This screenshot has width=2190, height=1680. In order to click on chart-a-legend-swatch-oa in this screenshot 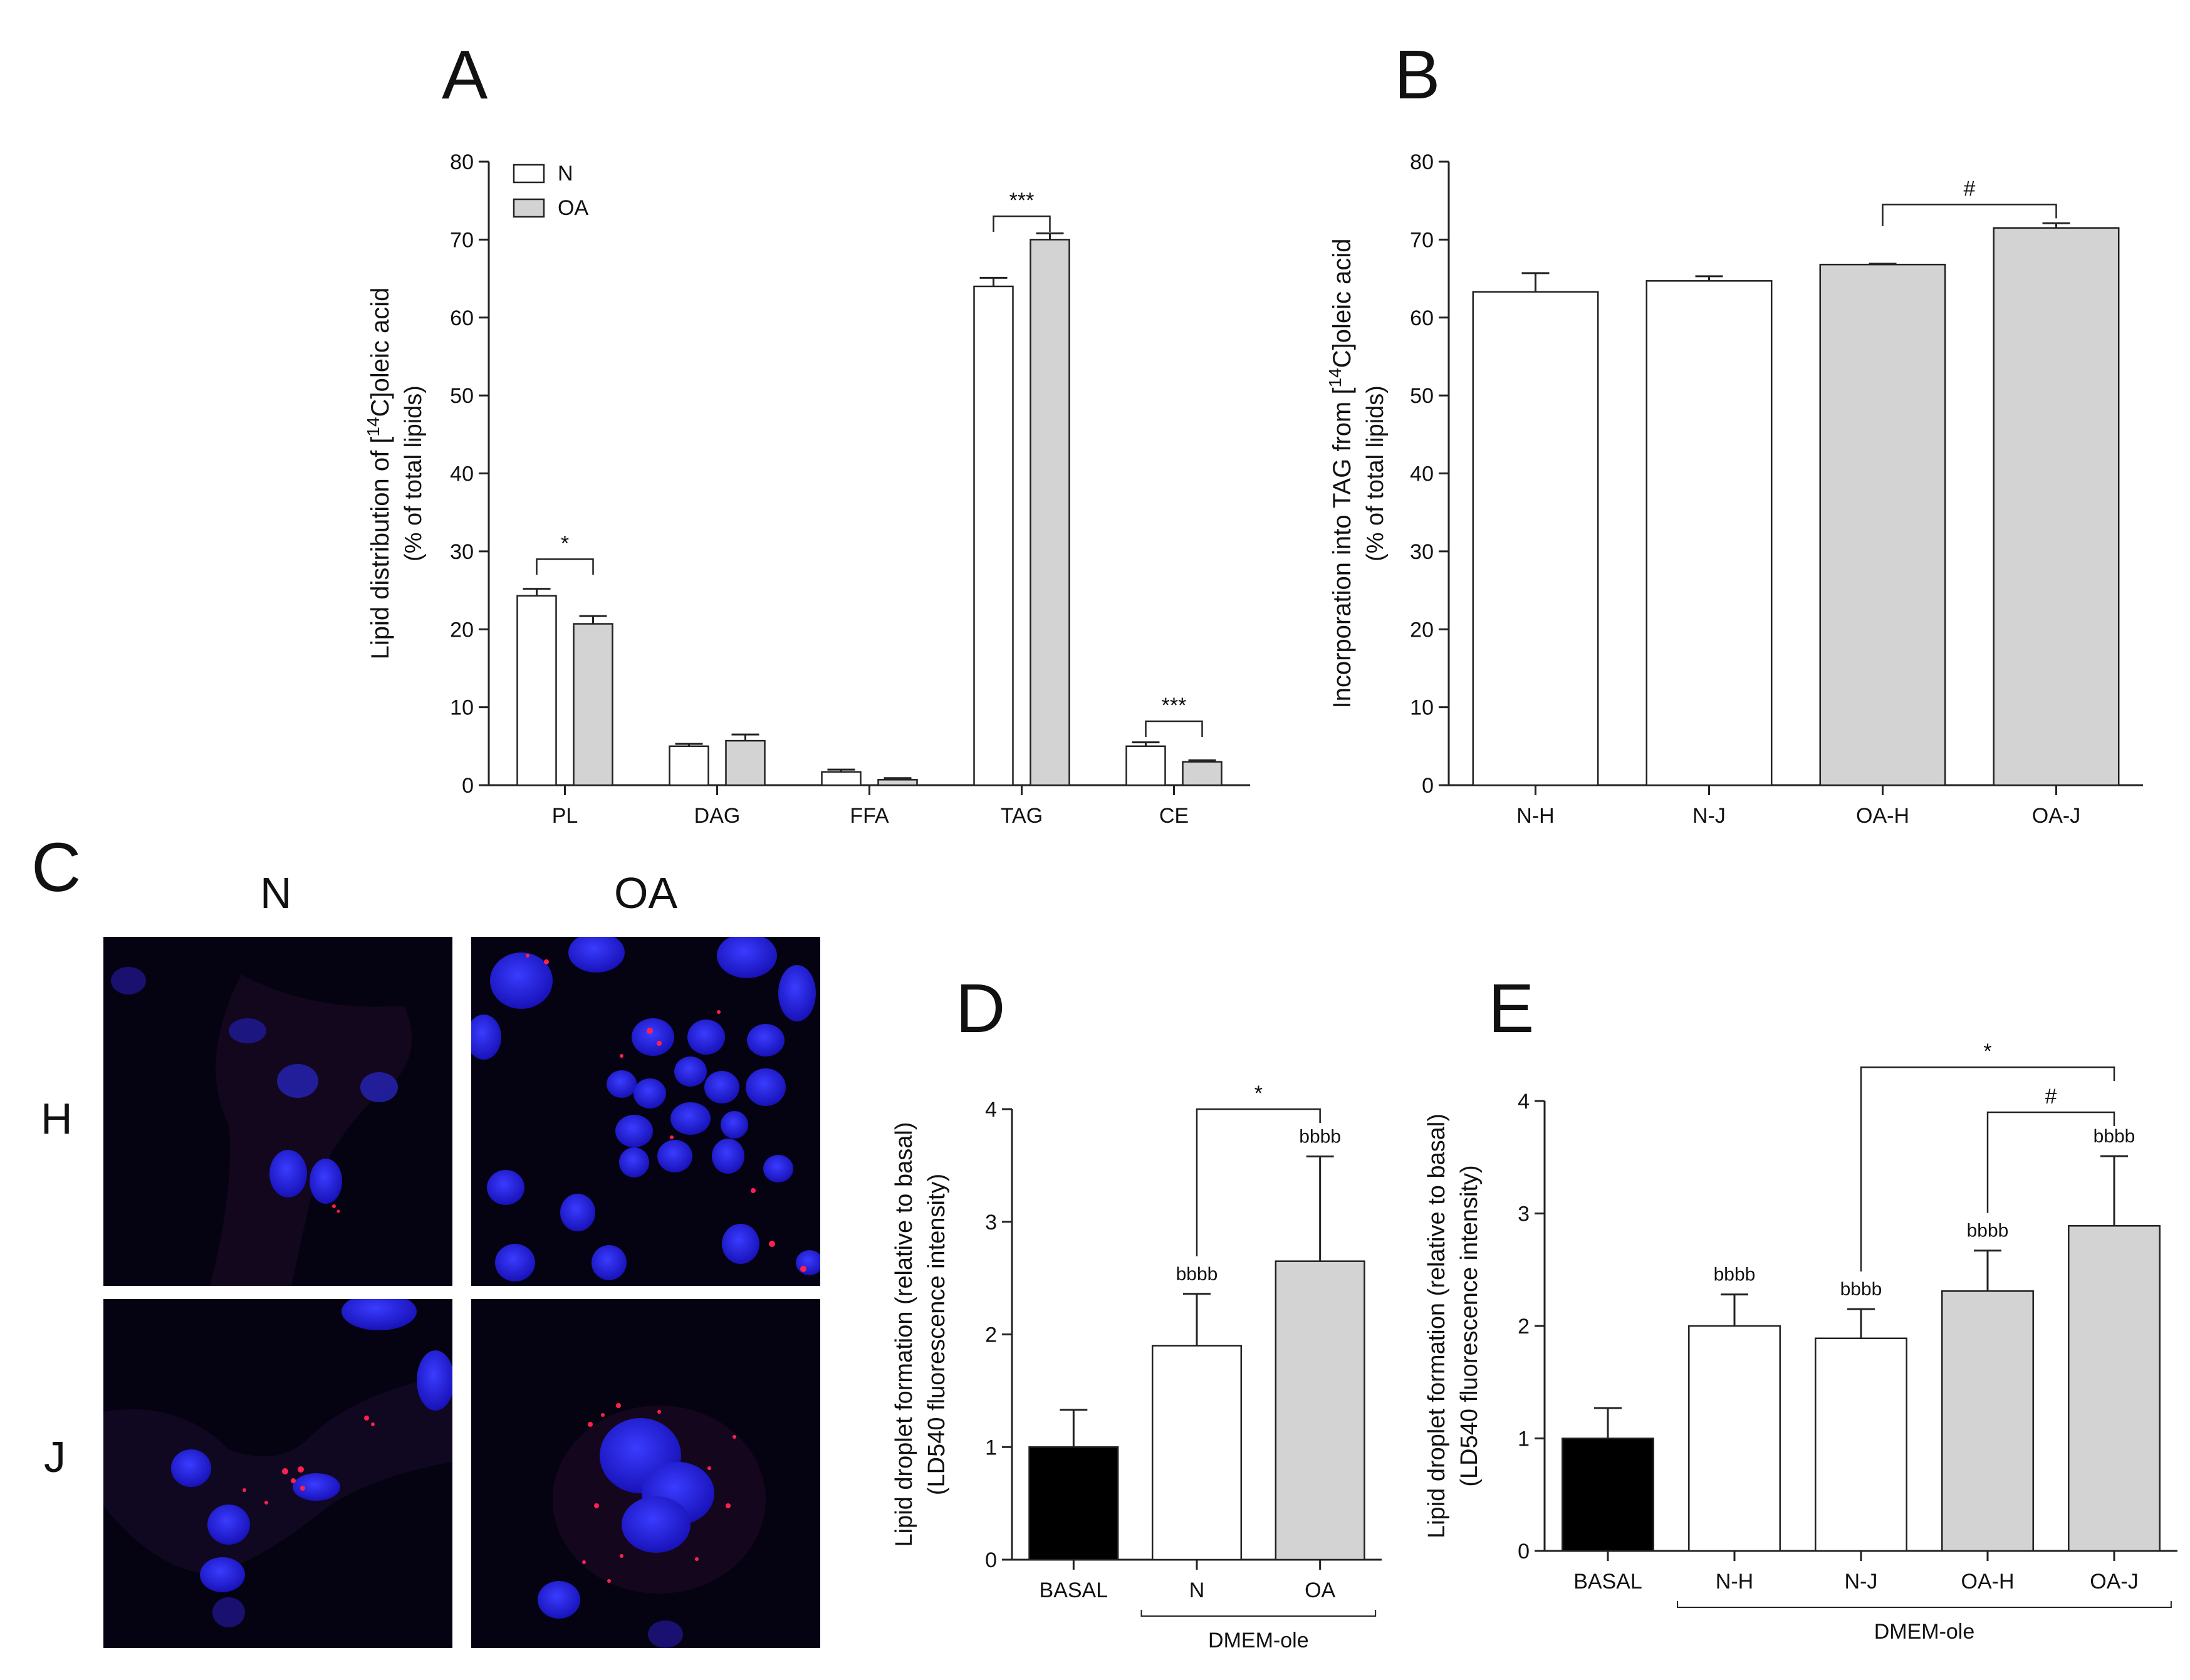, I will do `click(529, 208)`.